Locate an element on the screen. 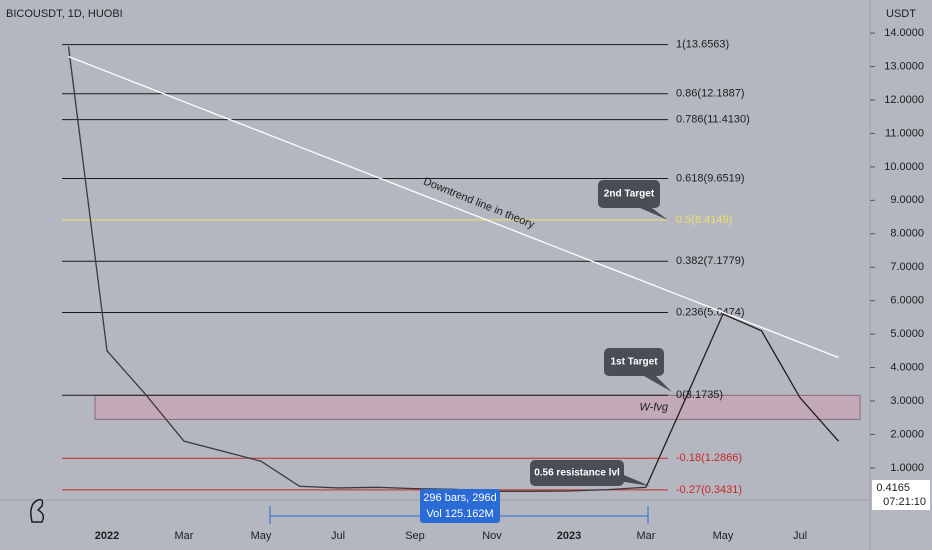  y-tick-label: 13.0000 is located at coordinates (904, 66).